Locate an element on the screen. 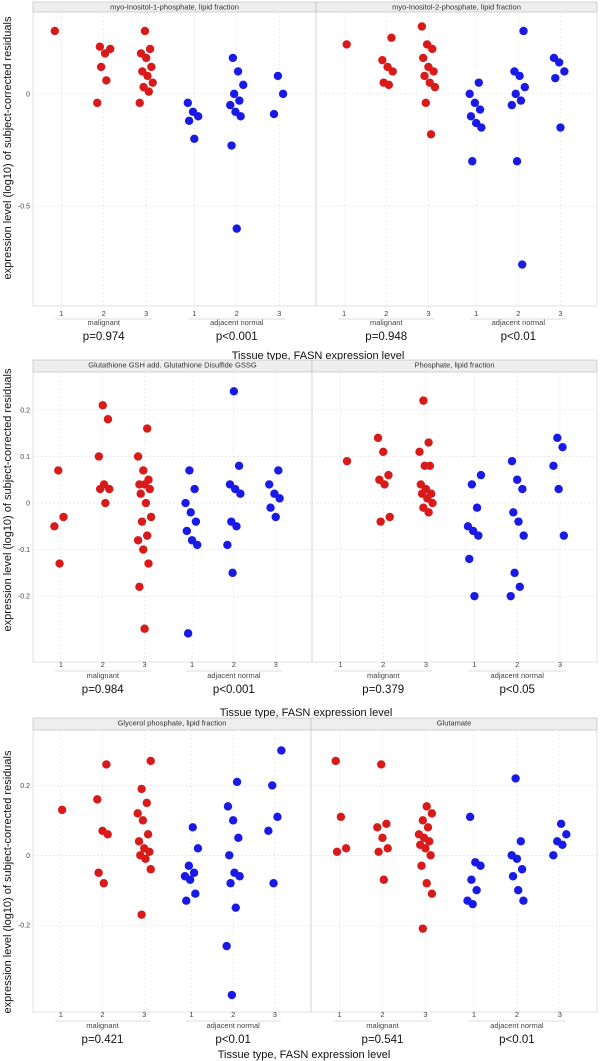 This screenshot has height=1061, width=600. panel-title: myo-Inositol-2-phosphate, lipid fraction is located at coordinates (456, 7).